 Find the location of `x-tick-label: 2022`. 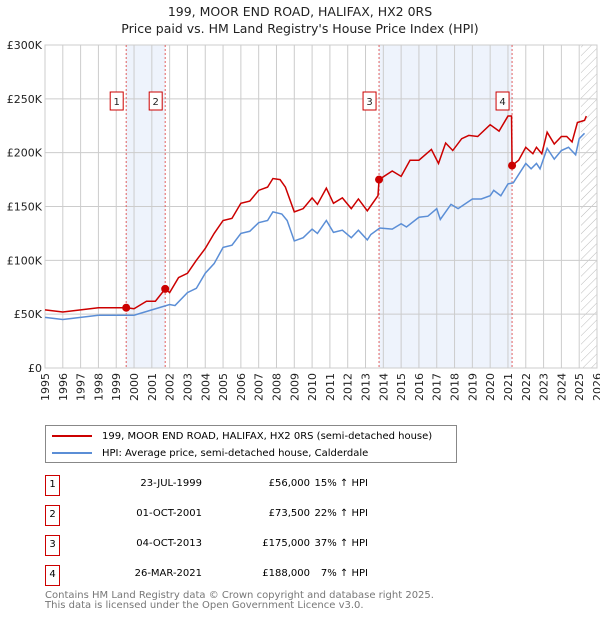

x-tick-label: 2022 is located at coordinates (526, 387).